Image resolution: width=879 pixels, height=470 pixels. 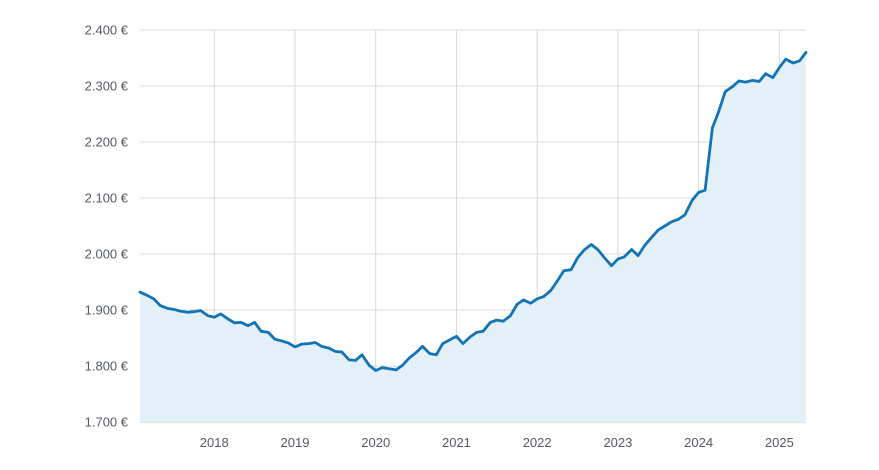 I want to click on y-tick-label: 1.800 €, so click(x=107, y=366).